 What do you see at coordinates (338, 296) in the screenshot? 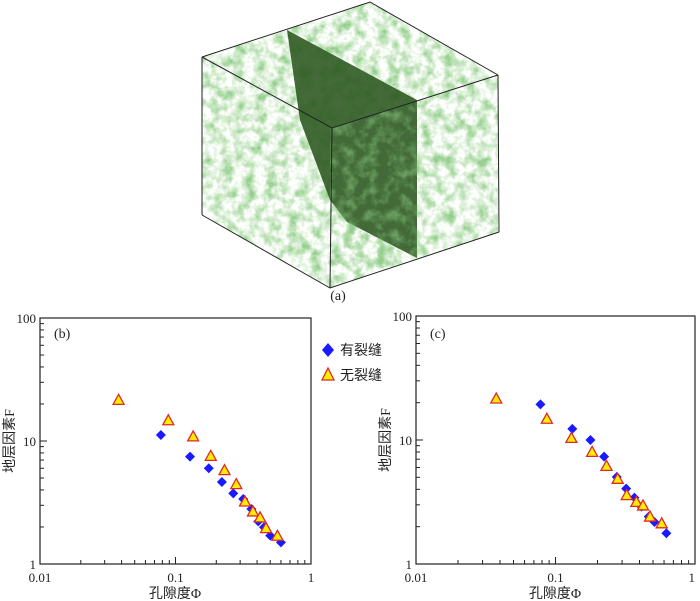
I see `panel-a-caption: (a)` at bounding box center [338, 296].